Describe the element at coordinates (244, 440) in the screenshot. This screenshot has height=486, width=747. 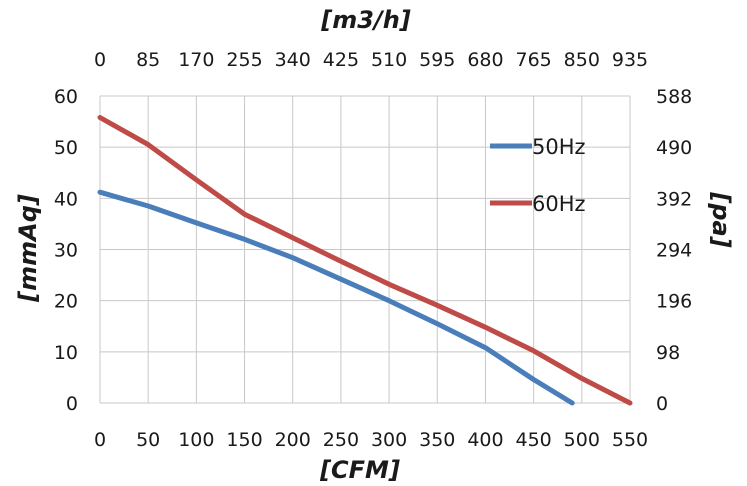
I see `x-bottom-tick-label: 150` at that location.